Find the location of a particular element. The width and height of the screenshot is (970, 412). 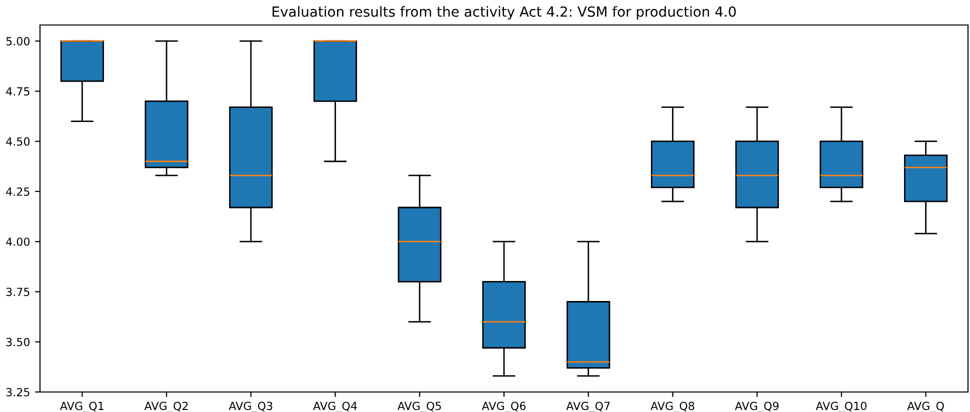

y-tick-label: 4.75 is located at coordinates (18, 91).